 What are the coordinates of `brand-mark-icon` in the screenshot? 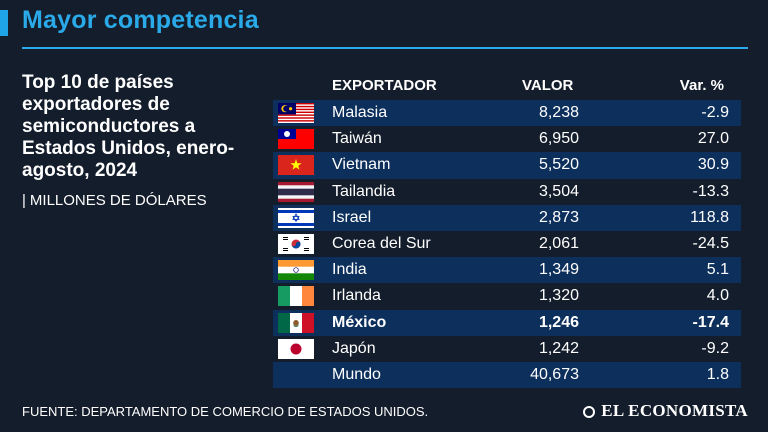 It's located at (589, 412).